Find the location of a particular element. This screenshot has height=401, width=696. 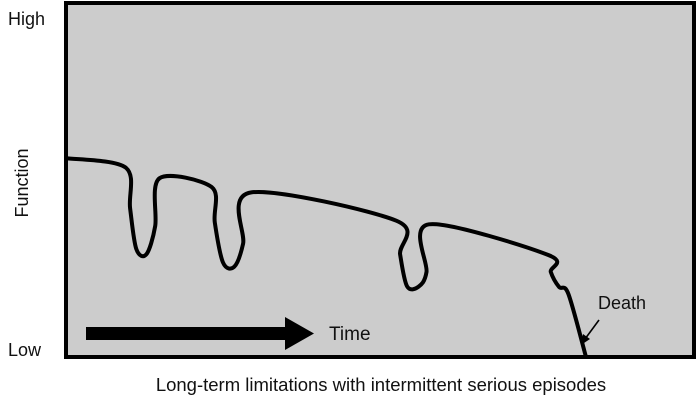

time-arrow-head is located at coordinates (299, 333).